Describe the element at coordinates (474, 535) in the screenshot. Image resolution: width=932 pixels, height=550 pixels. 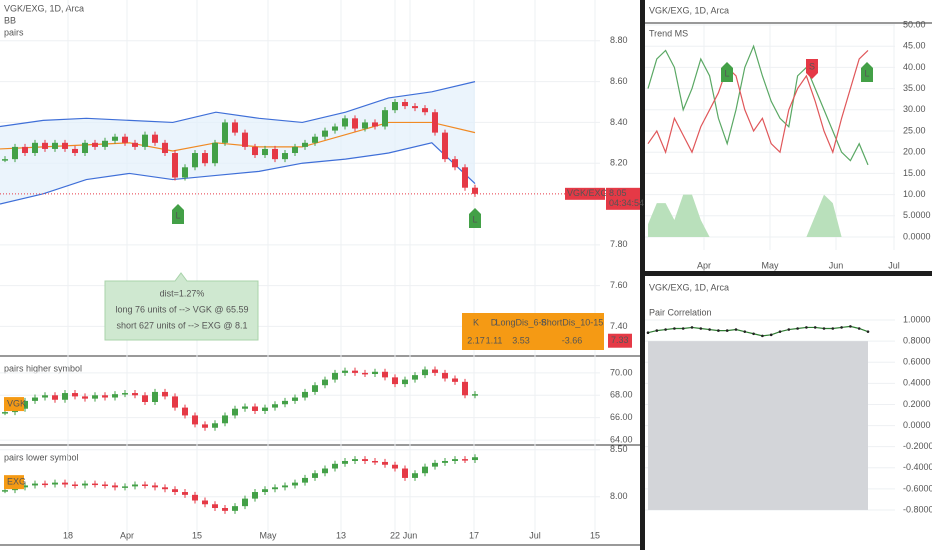
I see `x-tick-label: 17` at that location.